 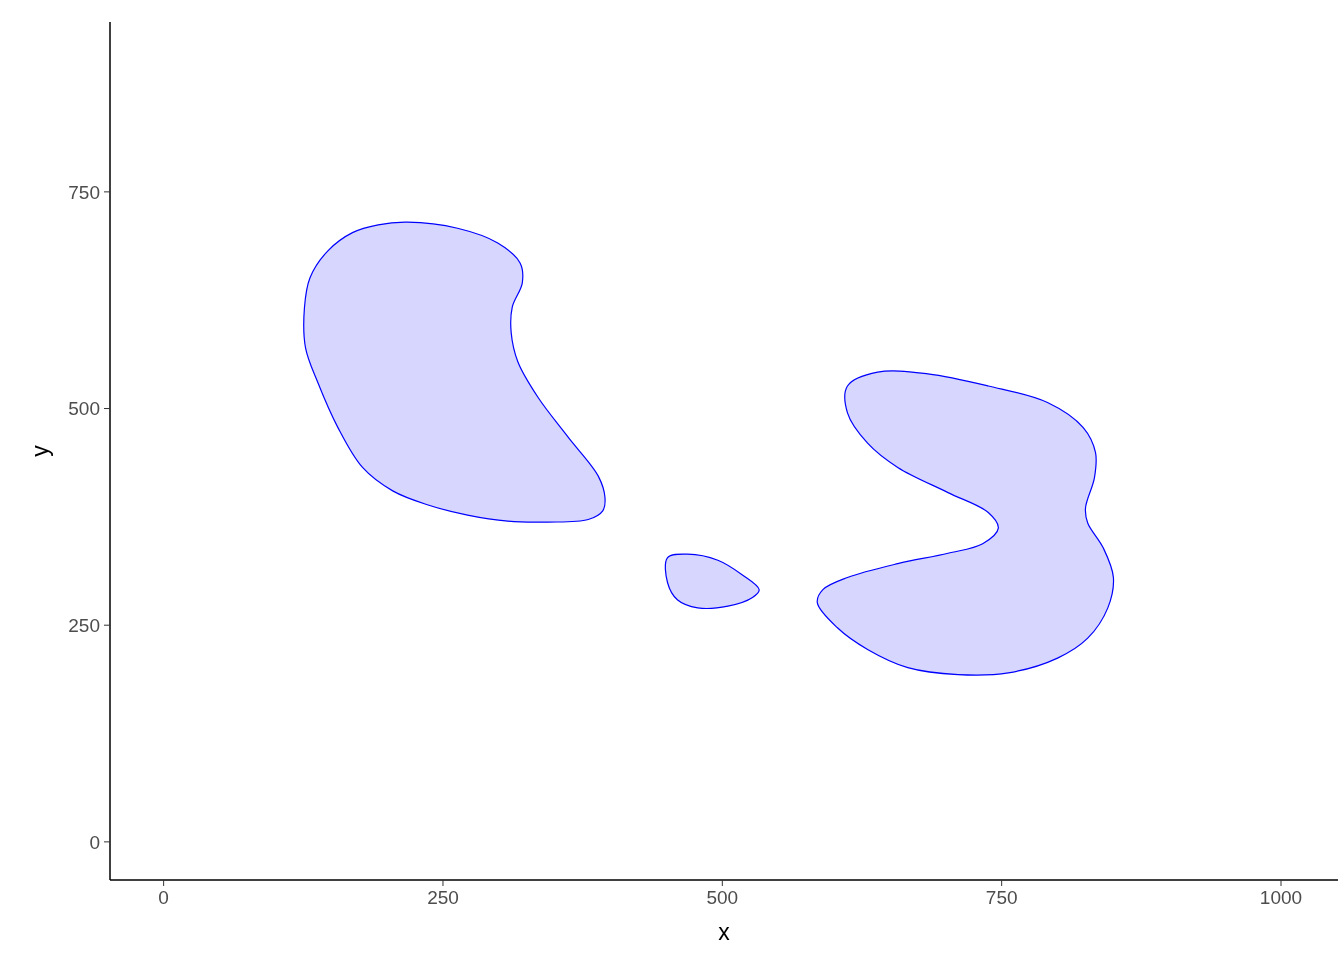 What do you see at coordinates (40, 450) in the screenshot?
I see `y-axis-title: y` at bounding box center [40, 450].